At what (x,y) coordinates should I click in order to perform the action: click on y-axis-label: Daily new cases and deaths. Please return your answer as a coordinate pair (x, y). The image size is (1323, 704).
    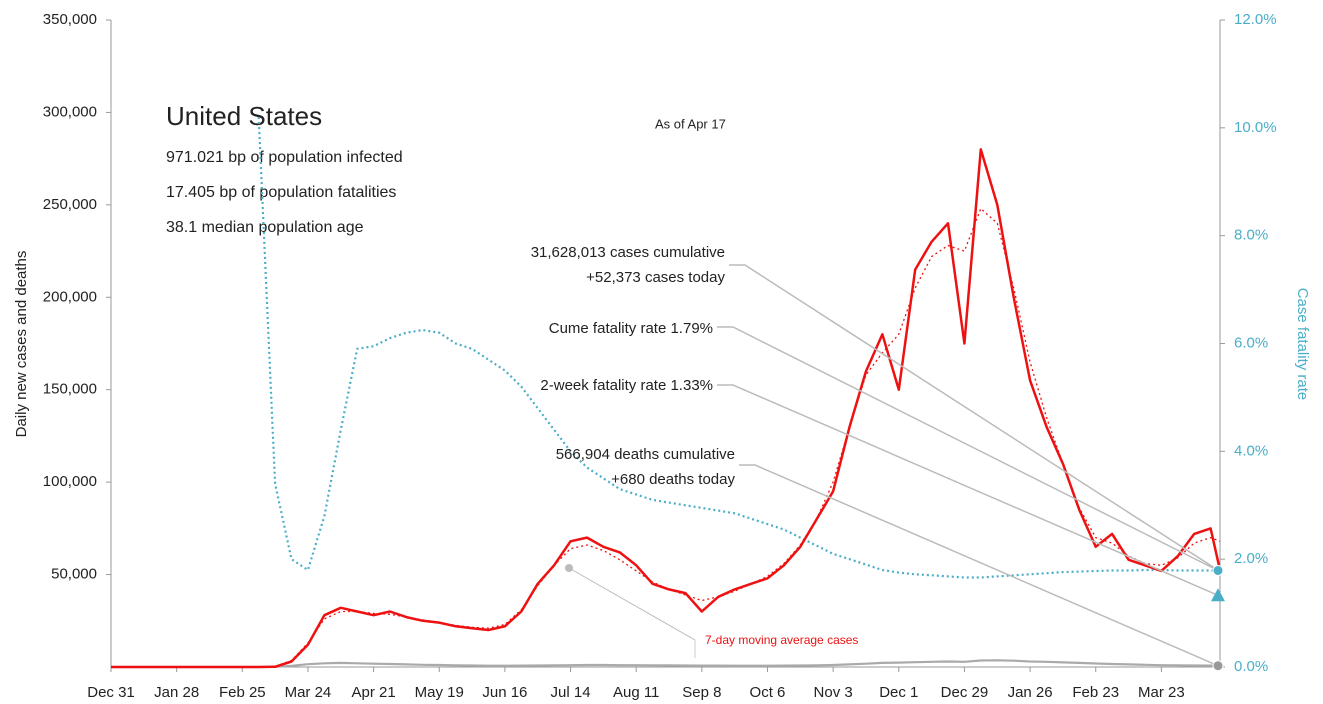
    Looking at the image, I should click on (21, 344).